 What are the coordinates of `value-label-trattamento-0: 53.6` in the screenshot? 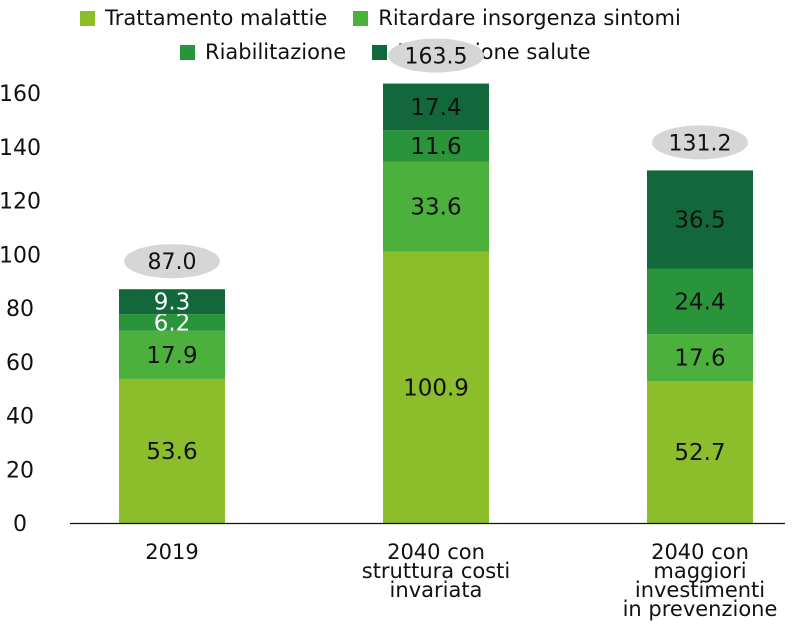 It's located at (171, 452).